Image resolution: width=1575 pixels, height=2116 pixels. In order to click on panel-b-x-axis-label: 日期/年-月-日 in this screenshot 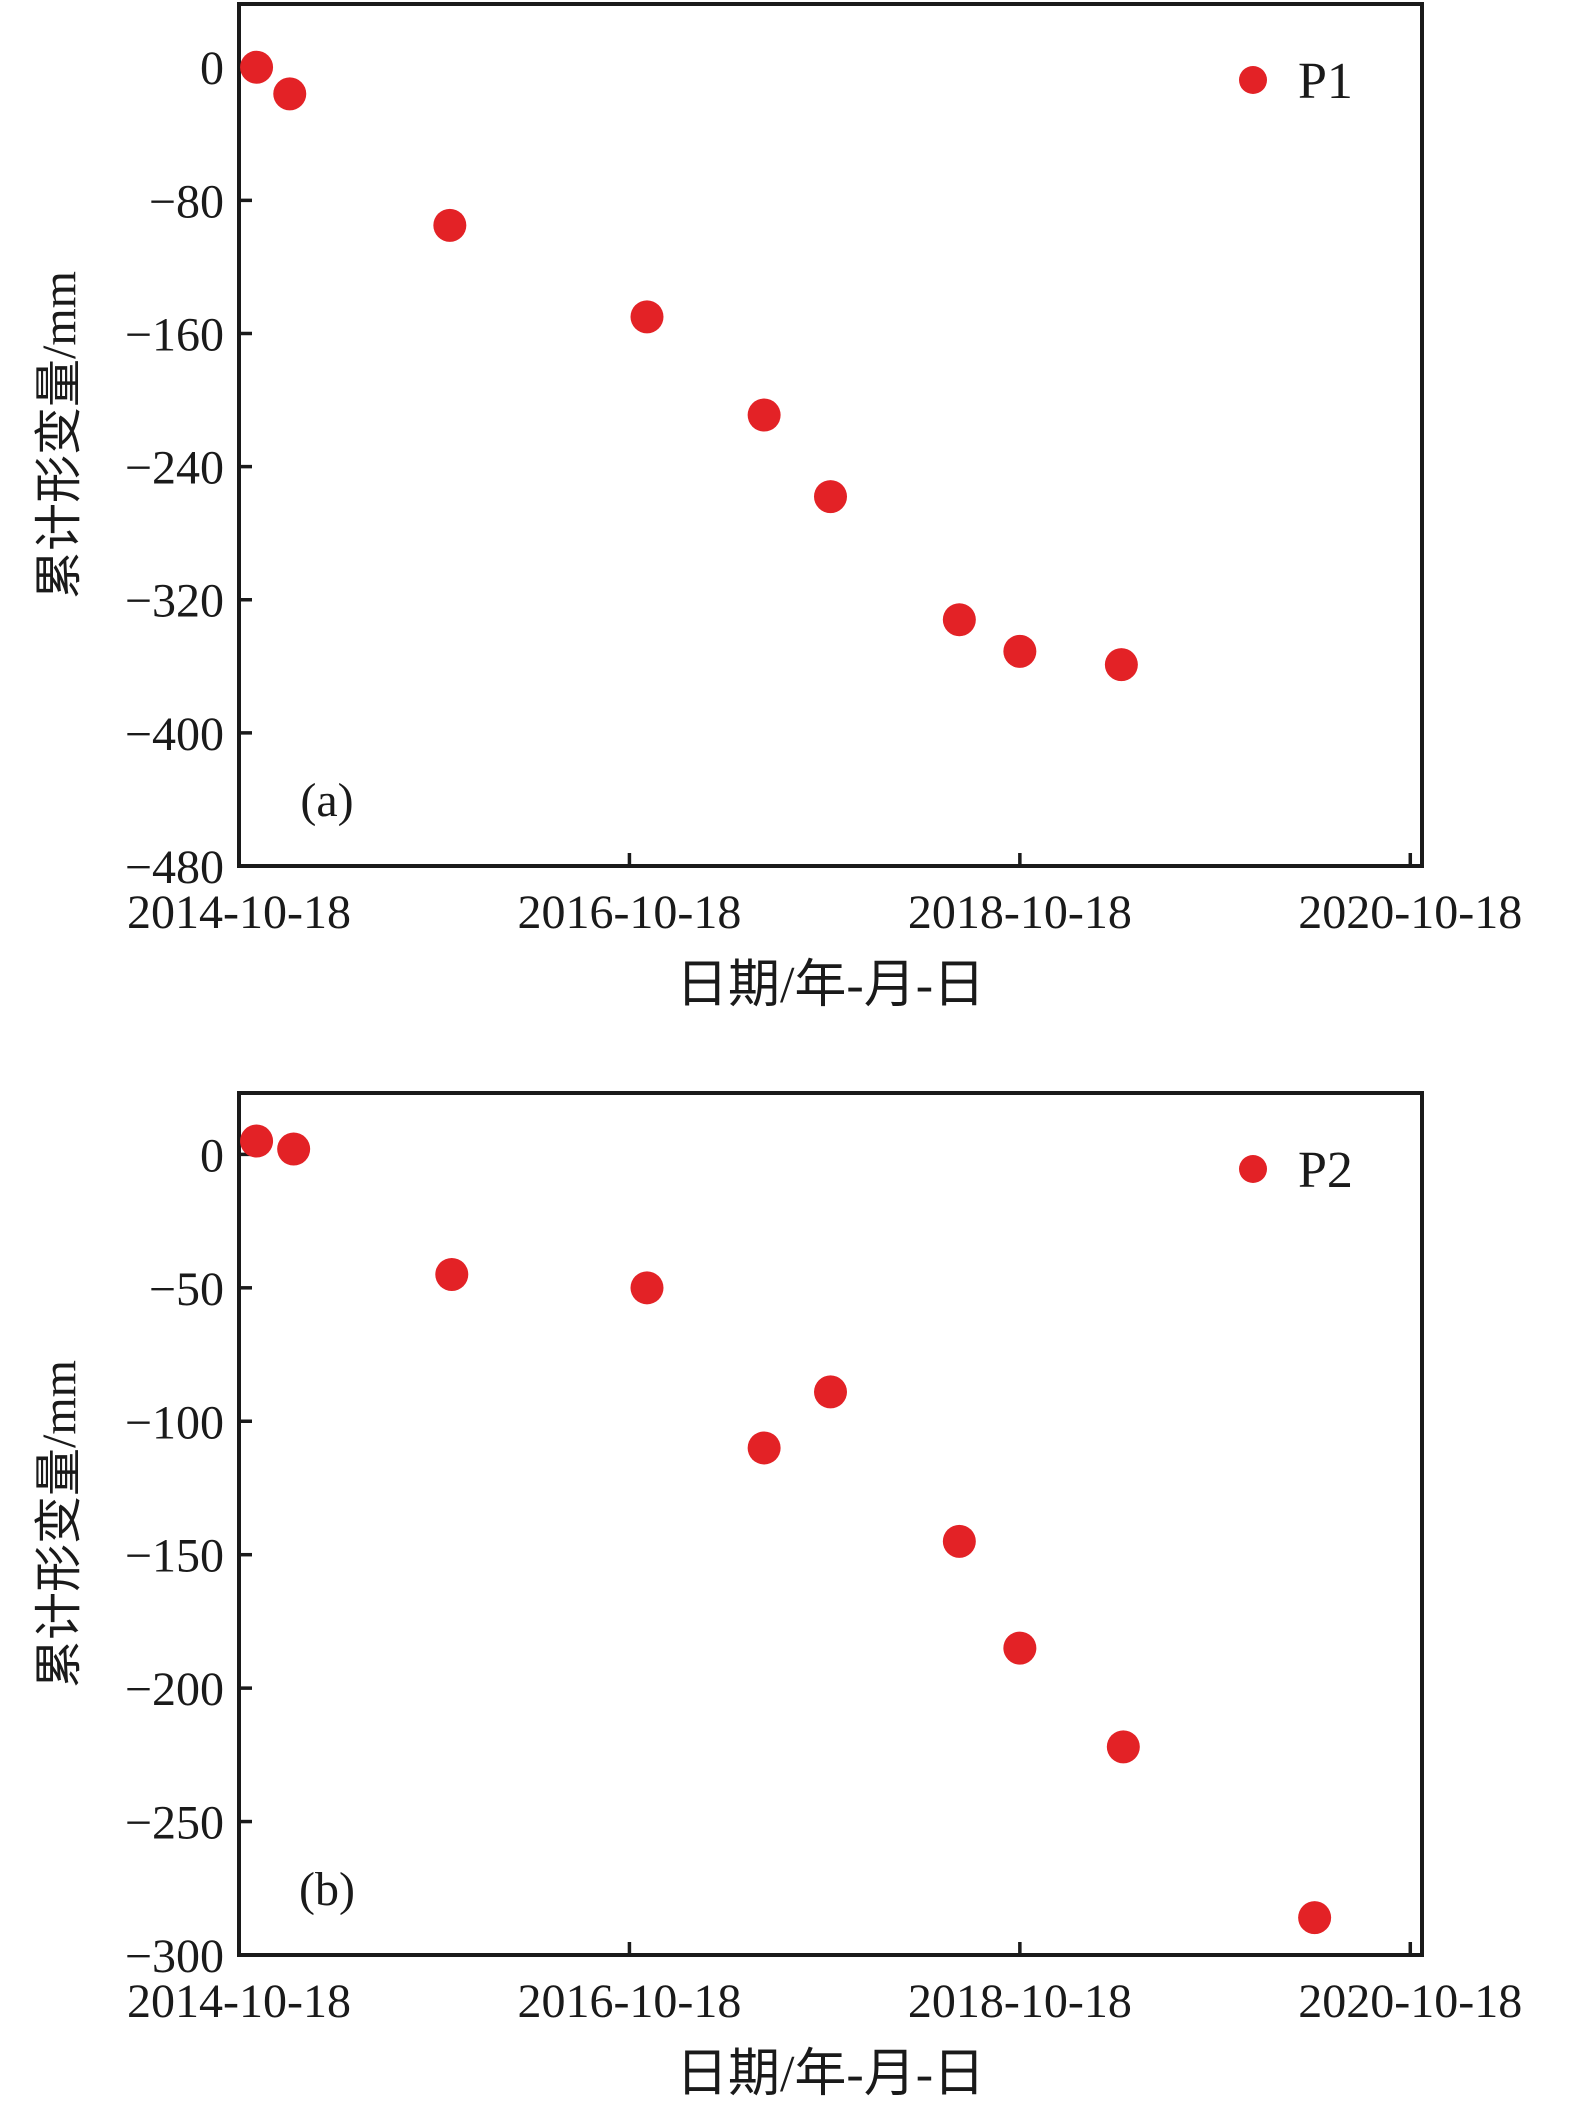, I will do `click(830, 2074)`.